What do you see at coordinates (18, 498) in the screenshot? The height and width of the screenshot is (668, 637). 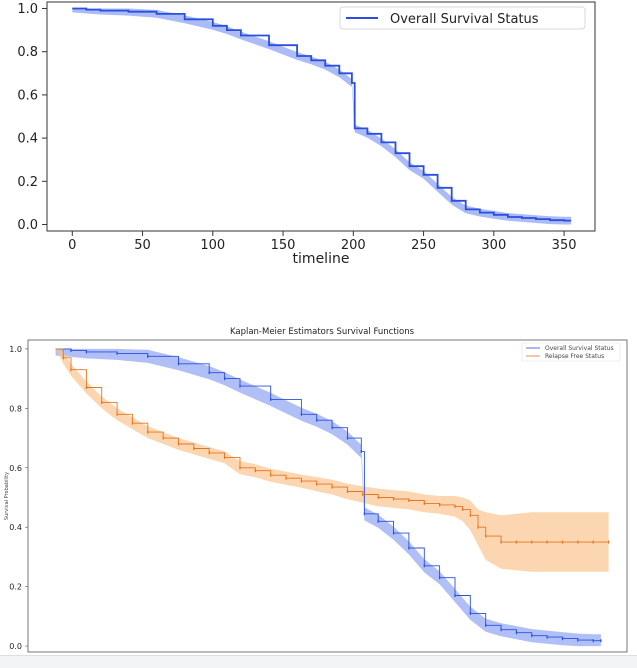 I see `chart-2-y-ticks: 0.0 0.2 0.4 0.6 0.8 1.0` at bounding box center [18, 498].